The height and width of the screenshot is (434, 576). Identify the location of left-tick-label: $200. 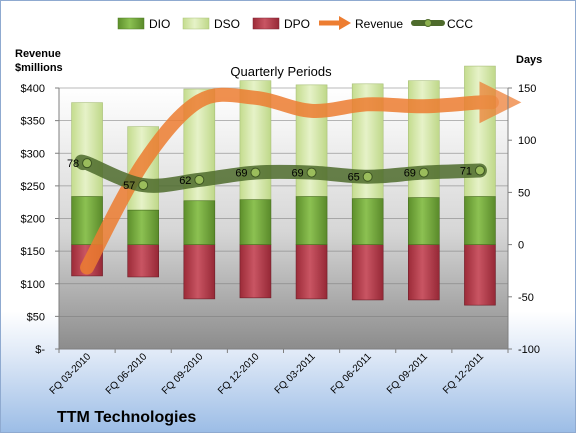
(33, 220).